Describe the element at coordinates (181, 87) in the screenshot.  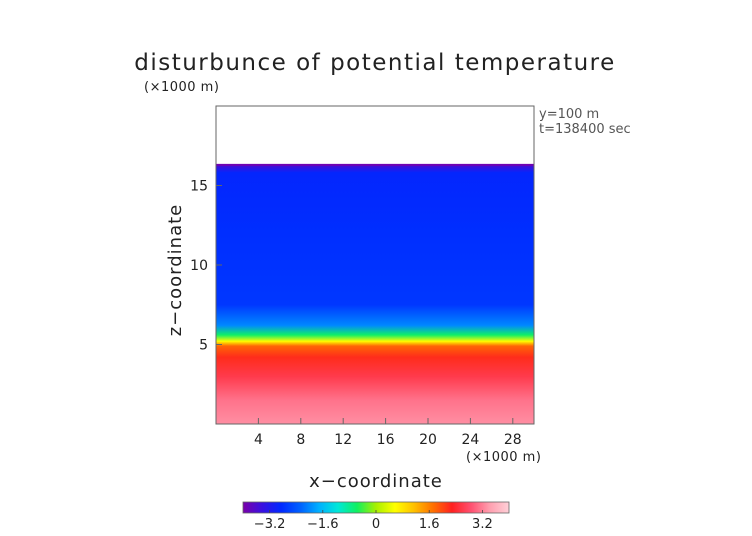
I see `y-axis-unit: (×1000 m)` at that location.